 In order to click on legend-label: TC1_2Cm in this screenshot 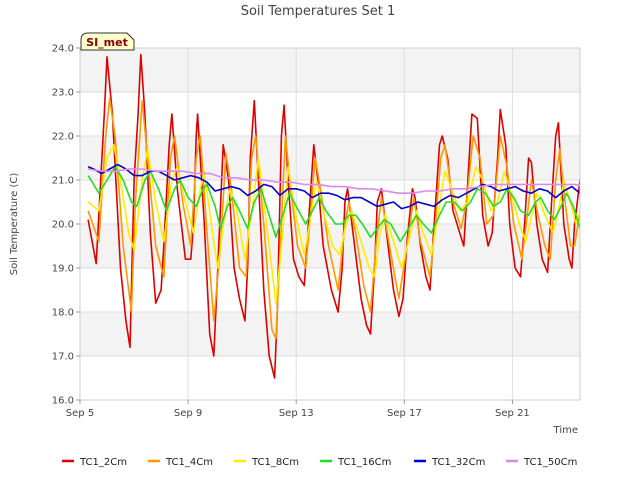, I will do `click(103, 462)`.